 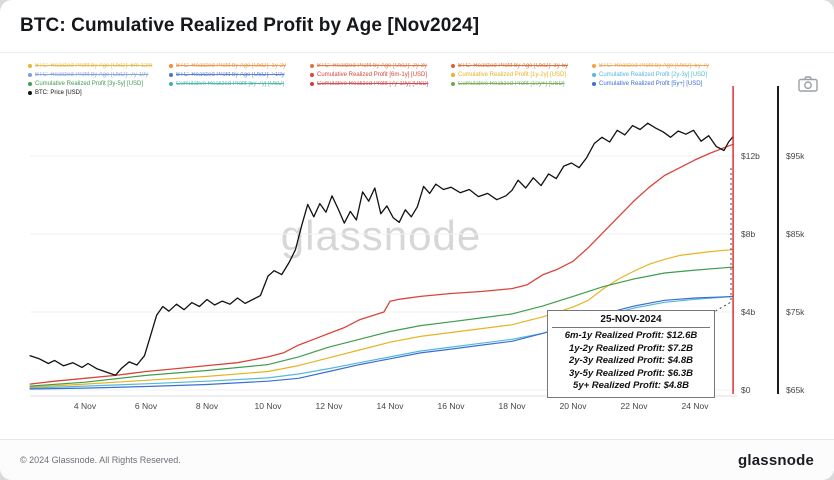 What do you see at coordinates (654, 66) in the screenshot?
I see `legend-label: BTC: Realized Profit by Age [USD]: 5y-7y` at bounding box center [654, 66].